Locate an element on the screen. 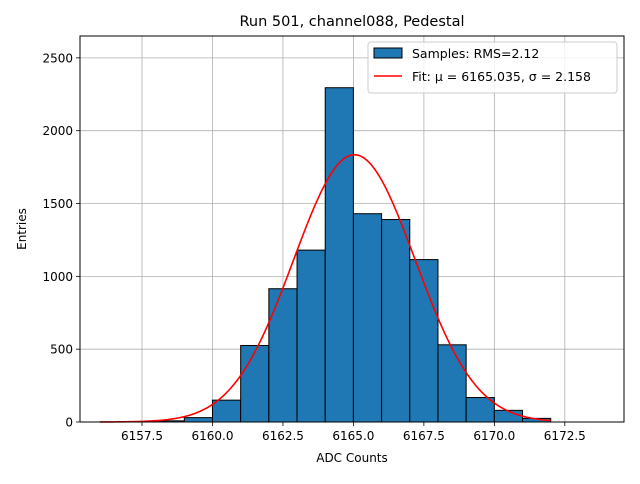  y-tick-label: 0 is located at coordinates (69, 423).